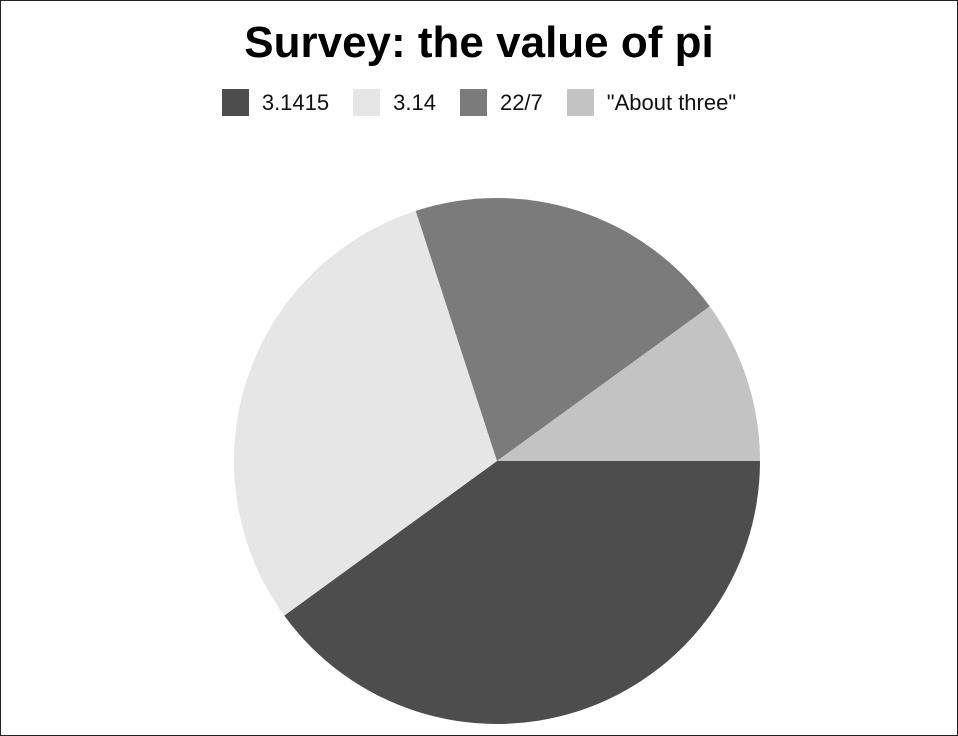 This screenshot has width=958, height=736. Describe the element at coordinates (521, 102) in the screenshot. I see `legend-label-3: 22/7` at that location.